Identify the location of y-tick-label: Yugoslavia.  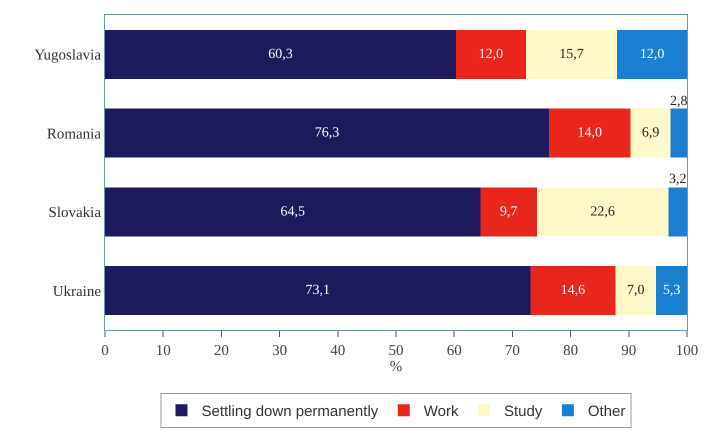
(68, 56).